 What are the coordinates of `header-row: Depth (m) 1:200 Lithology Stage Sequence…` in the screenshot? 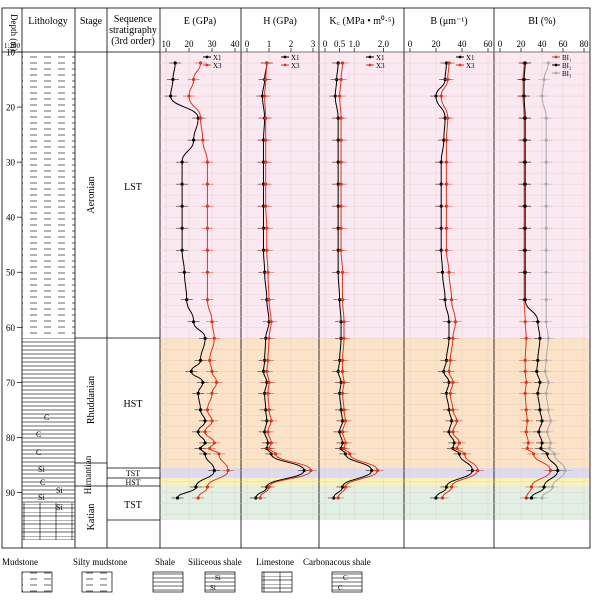 It's located at (280, 32).